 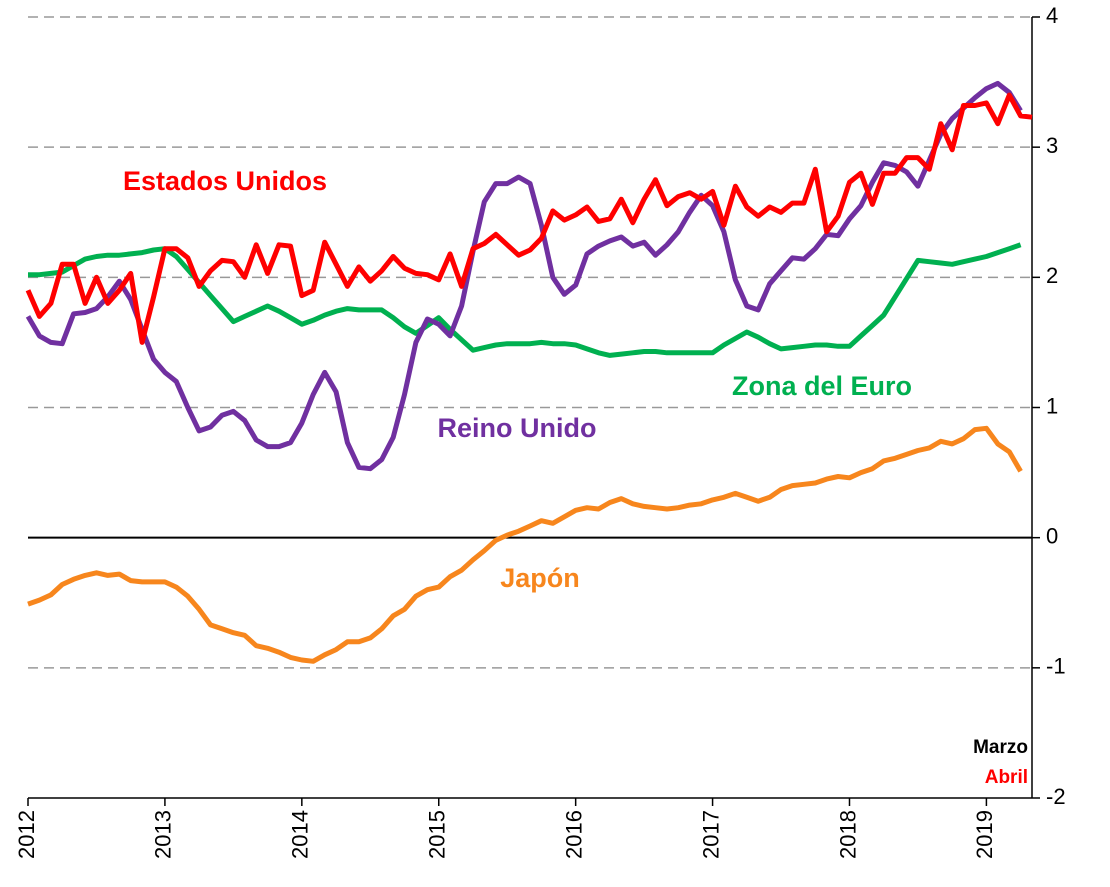 What do you see at coordinates (822, 386) in the screenshot?
I see `series-label: Zona del Euro` at bounding box center [822, 386].